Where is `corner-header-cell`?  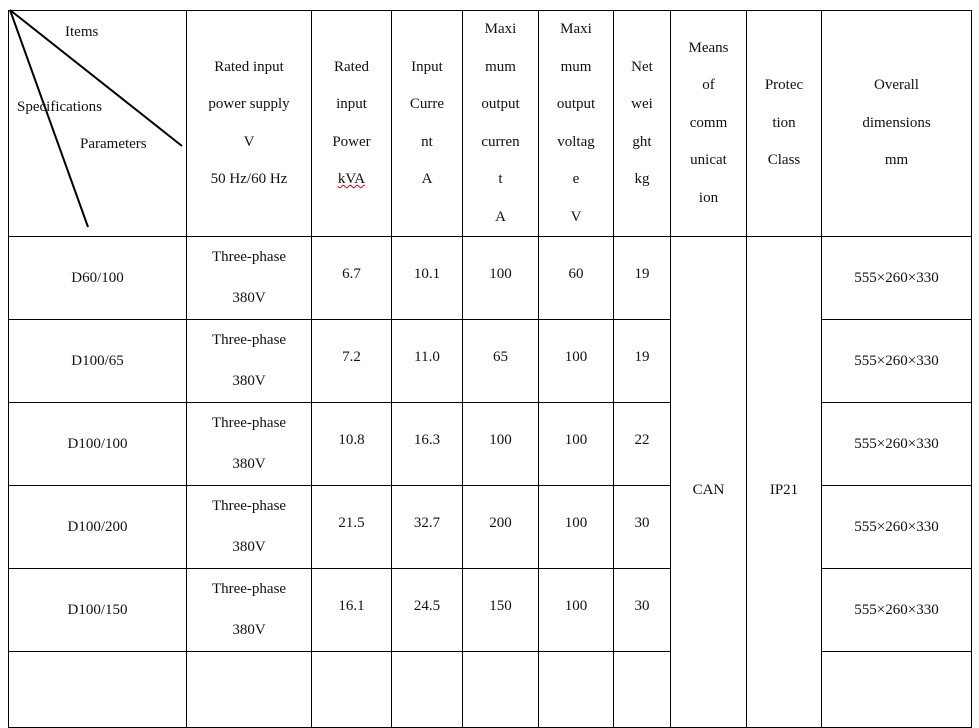
corner-header-cell is located at coordinates (97, 123).